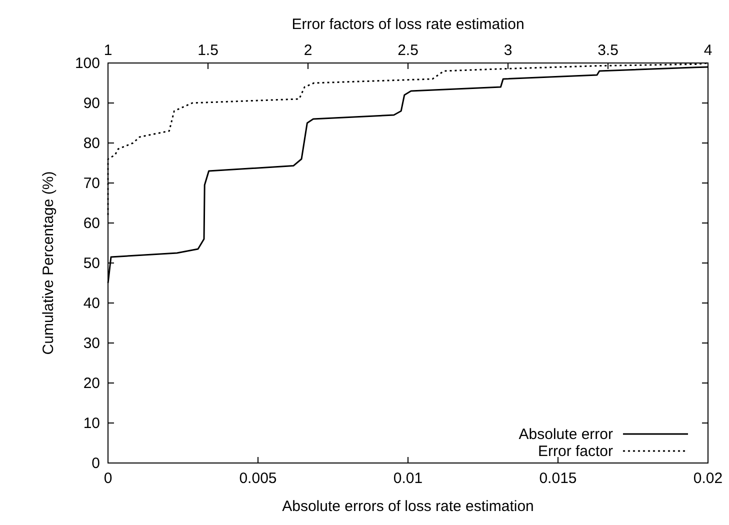 The image size is (729, 525). Describe the element at coordinates (96, 463) in the screenshot. I see `y-tick-label: 0` at that location.